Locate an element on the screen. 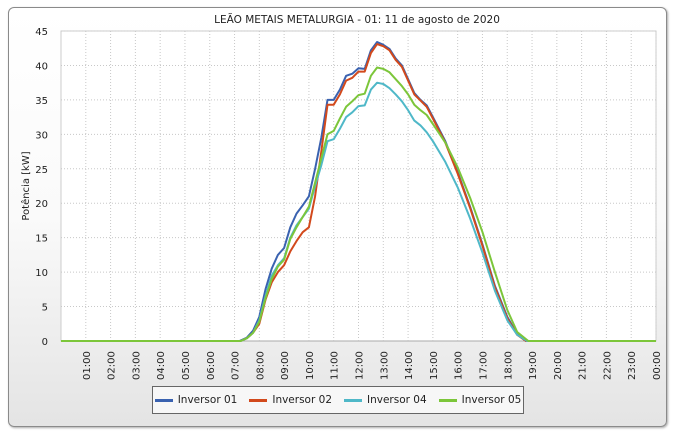 This screenshot has width=677, height=435. legend-item: Inversor 05 is located at coordinates (480, 400).